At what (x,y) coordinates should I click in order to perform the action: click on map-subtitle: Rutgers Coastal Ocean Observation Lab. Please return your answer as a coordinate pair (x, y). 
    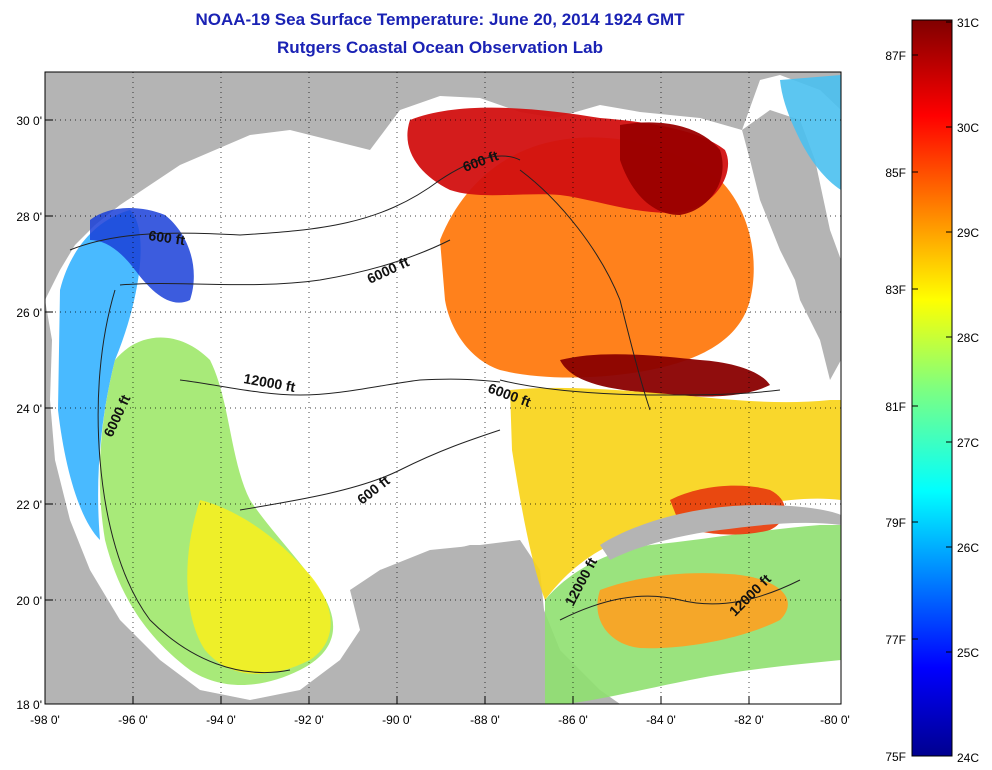
    Looking at the image, I should click on (440, 47).